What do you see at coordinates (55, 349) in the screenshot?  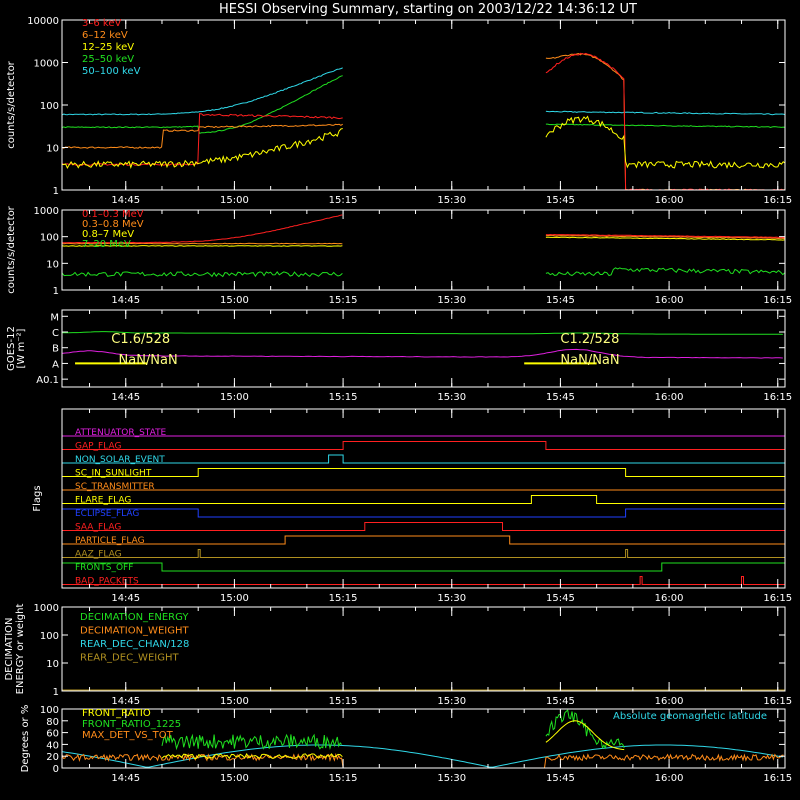 I see `y-tick-label: B` at bounding box center [55, 349].